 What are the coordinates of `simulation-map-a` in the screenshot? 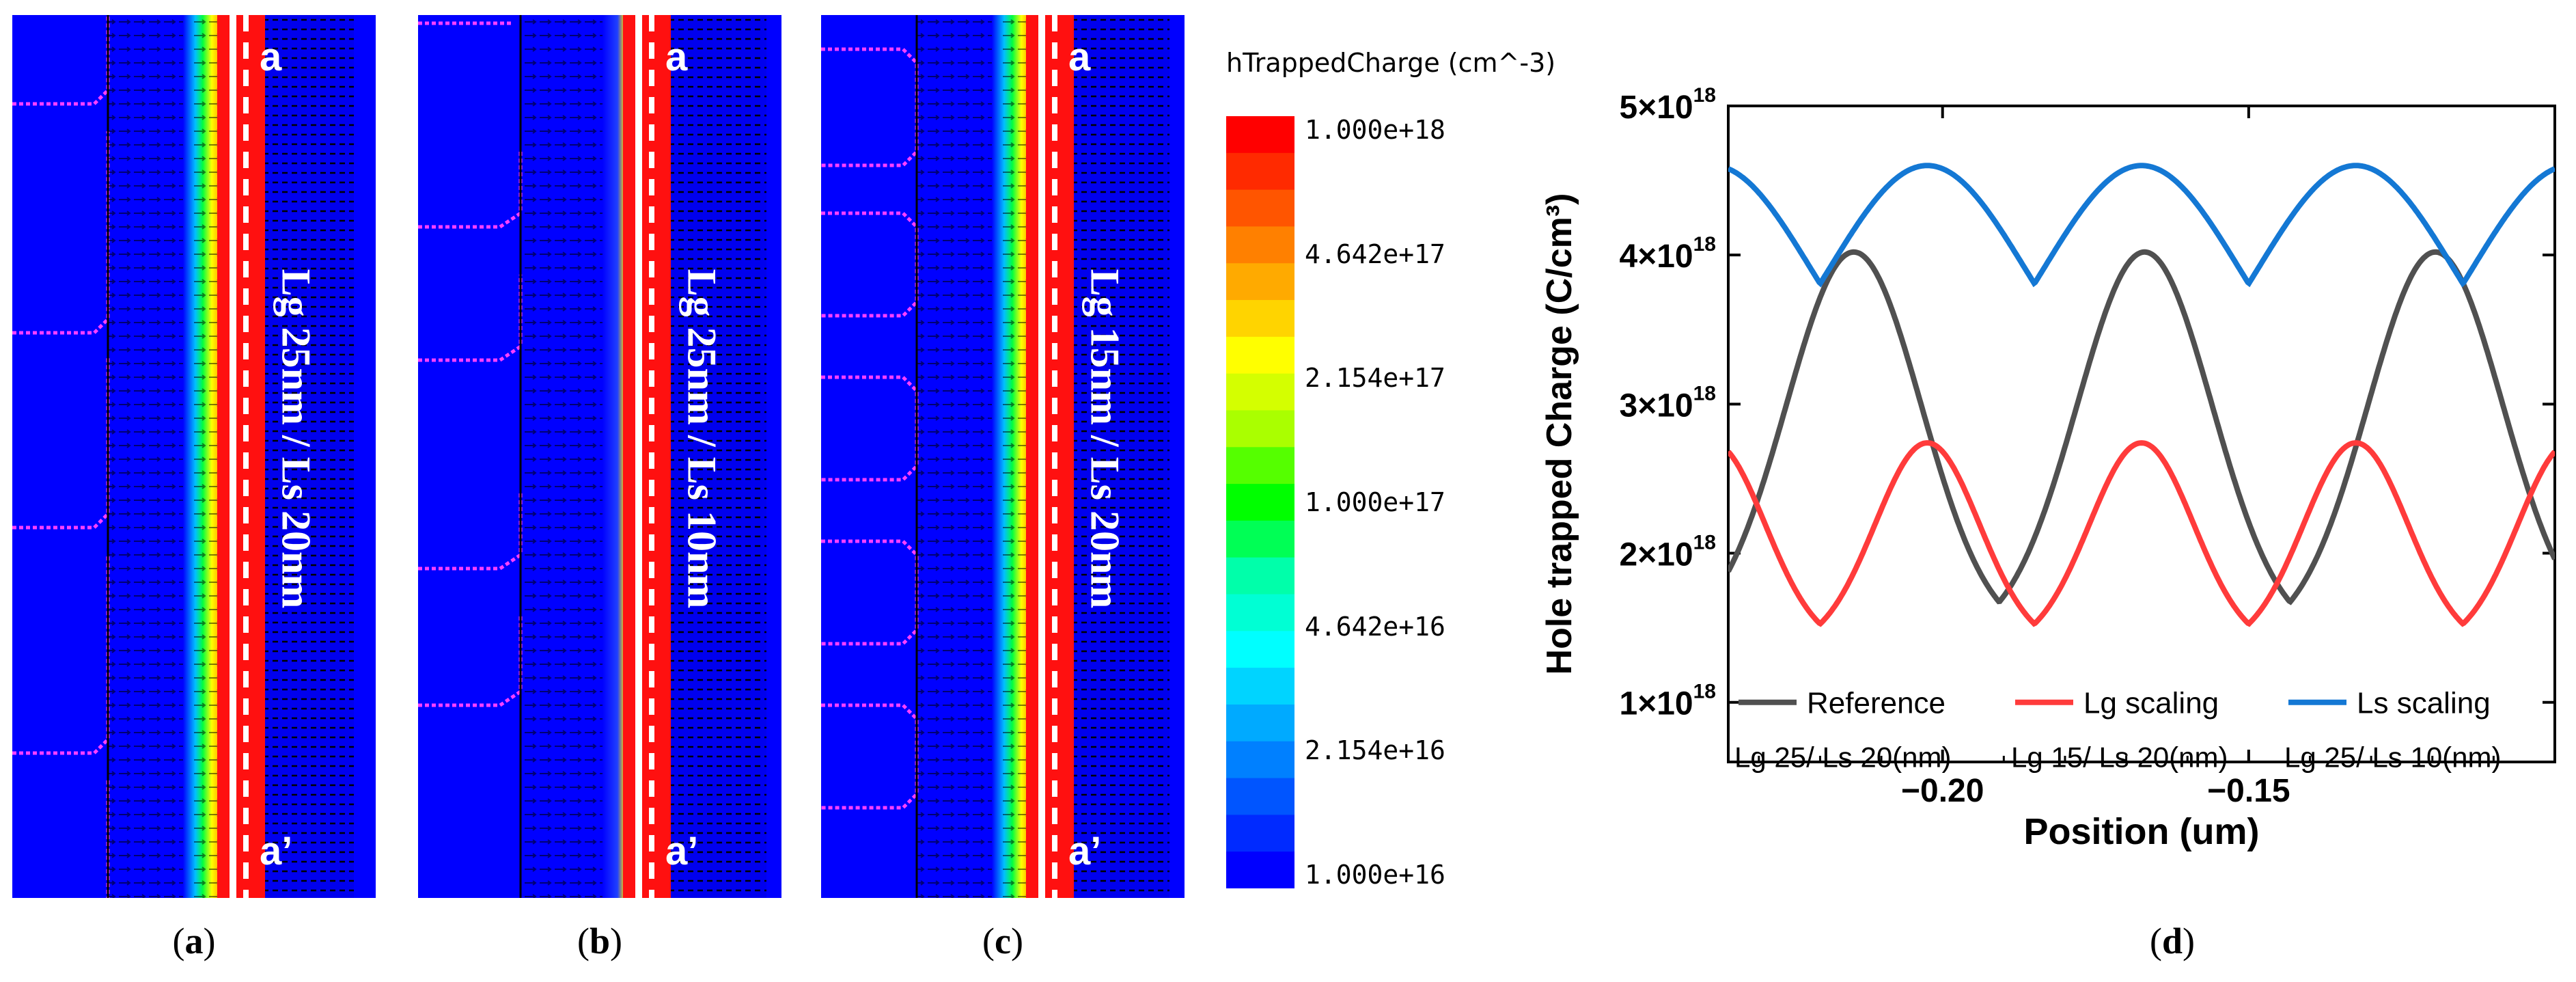 It's located at (194, 457).